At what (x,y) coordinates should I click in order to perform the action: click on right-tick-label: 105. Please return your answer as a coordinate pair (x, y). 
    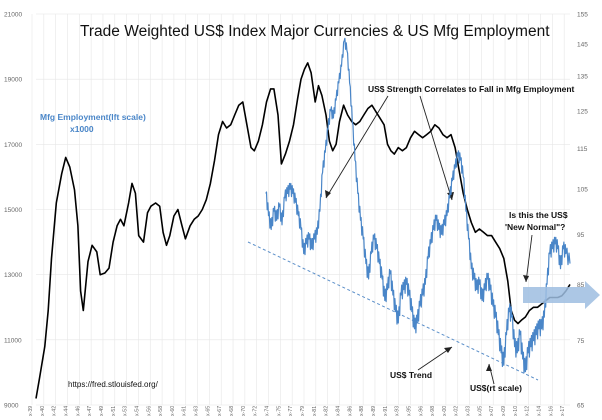
    Looking at the image, I should click on (582, 190).